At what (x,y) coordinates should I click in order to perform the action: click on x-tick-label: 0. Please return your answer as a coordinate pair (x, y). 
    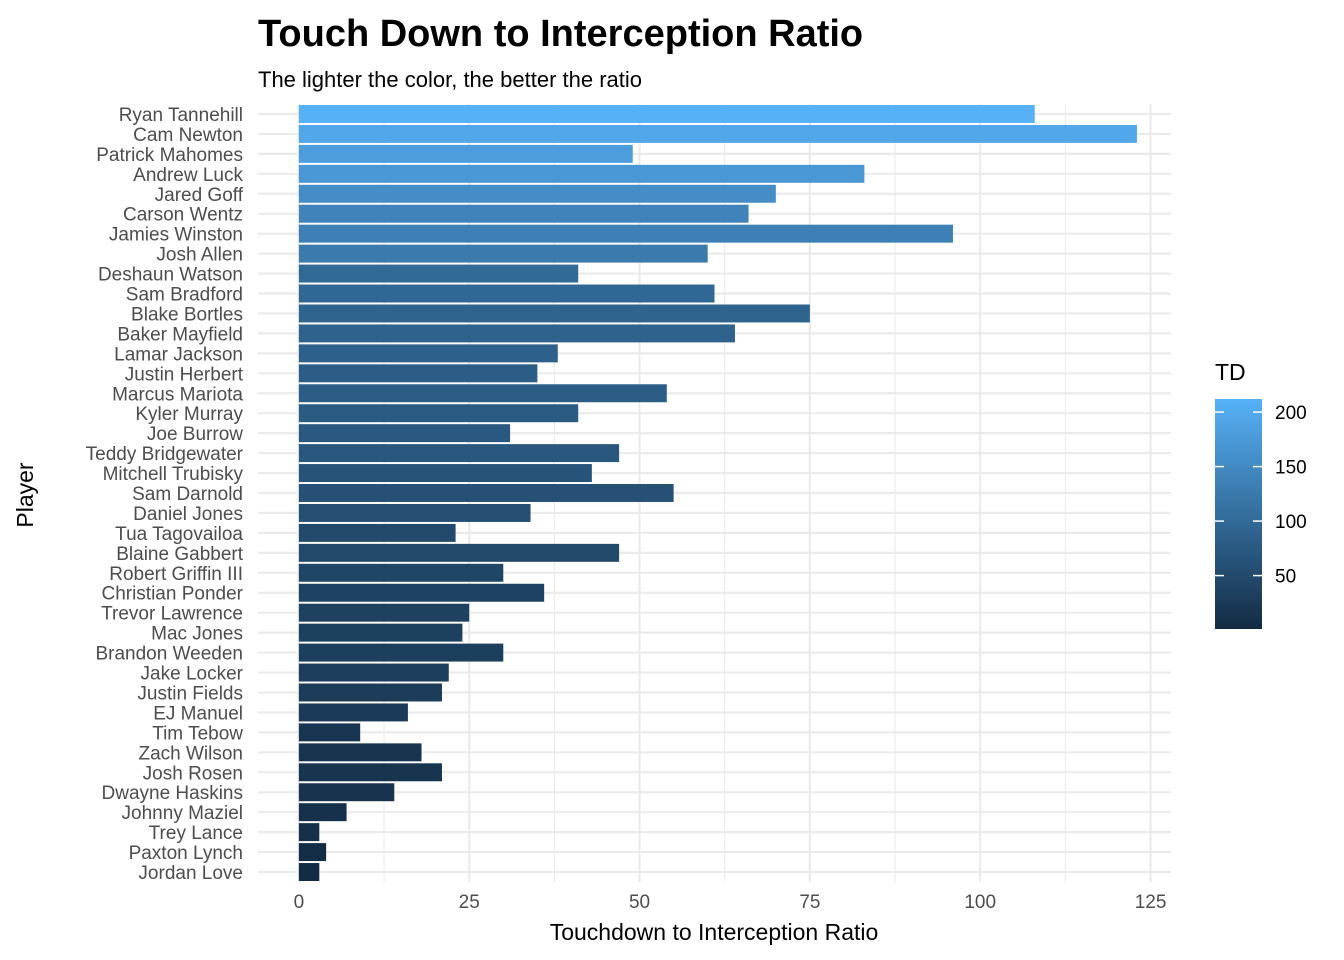
    Looking at the image, I should click on (299, 902).